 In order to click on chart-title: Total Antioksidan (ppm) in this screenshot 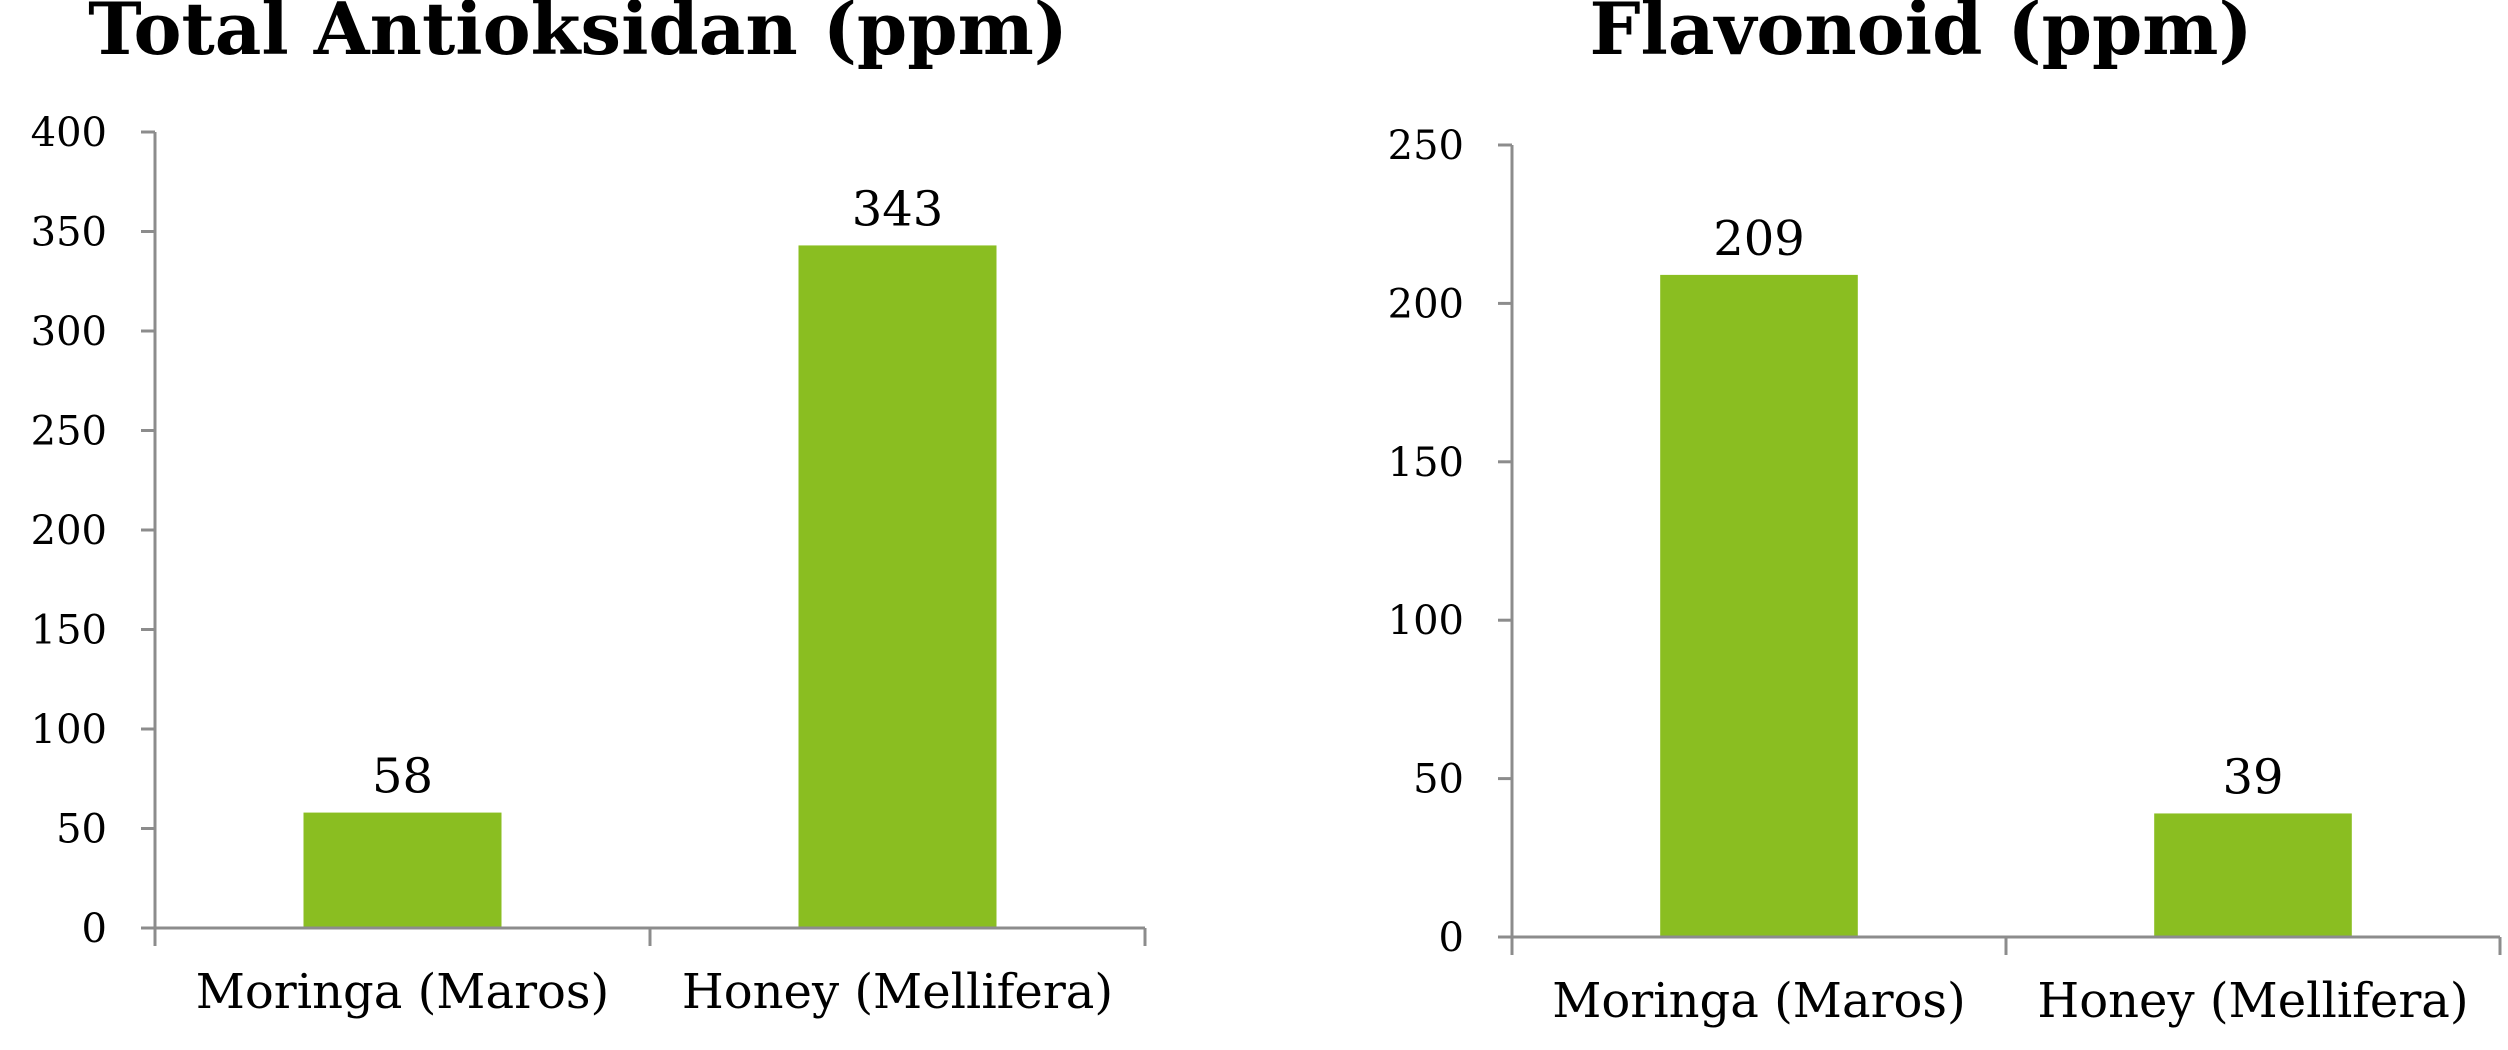, I will do `click(578, 35)`.